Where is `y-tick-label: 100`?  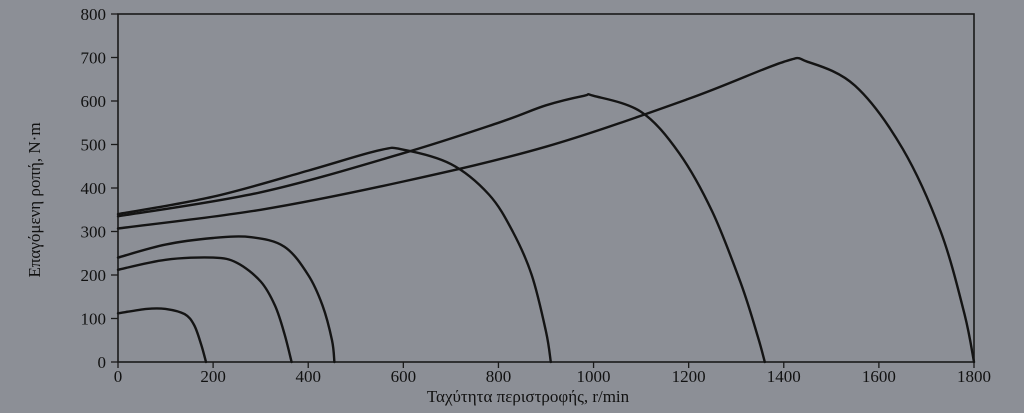
y-tick-label: 100 is located at coordinates (94, 319).